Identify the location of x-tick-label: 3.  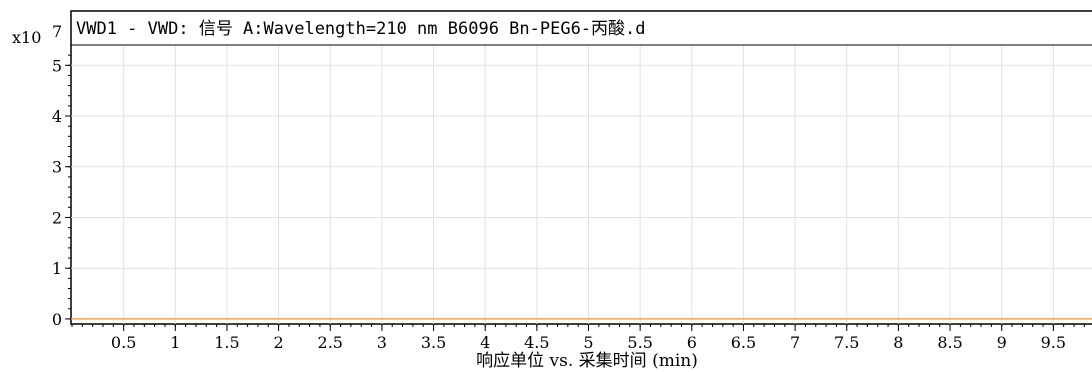
(382, 342).